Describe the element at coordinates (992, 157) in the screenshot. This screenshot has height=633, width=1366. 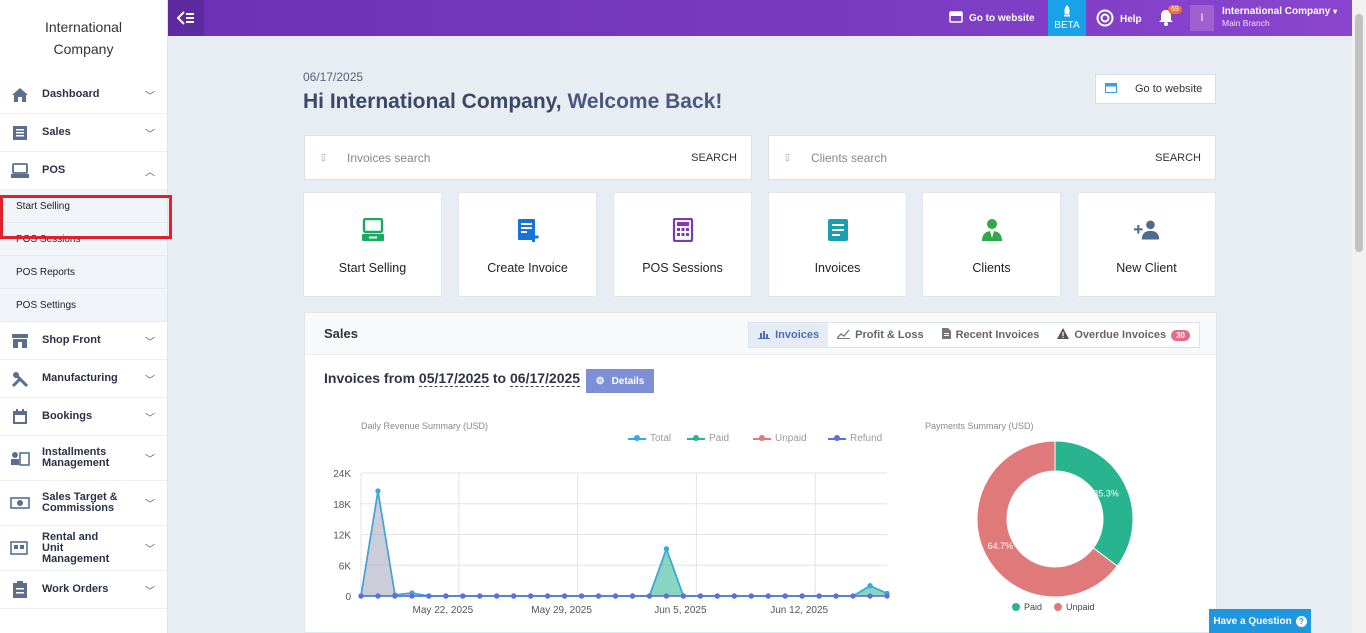
I see `clients-search: ▯ Clients search SEARCH` at that location.